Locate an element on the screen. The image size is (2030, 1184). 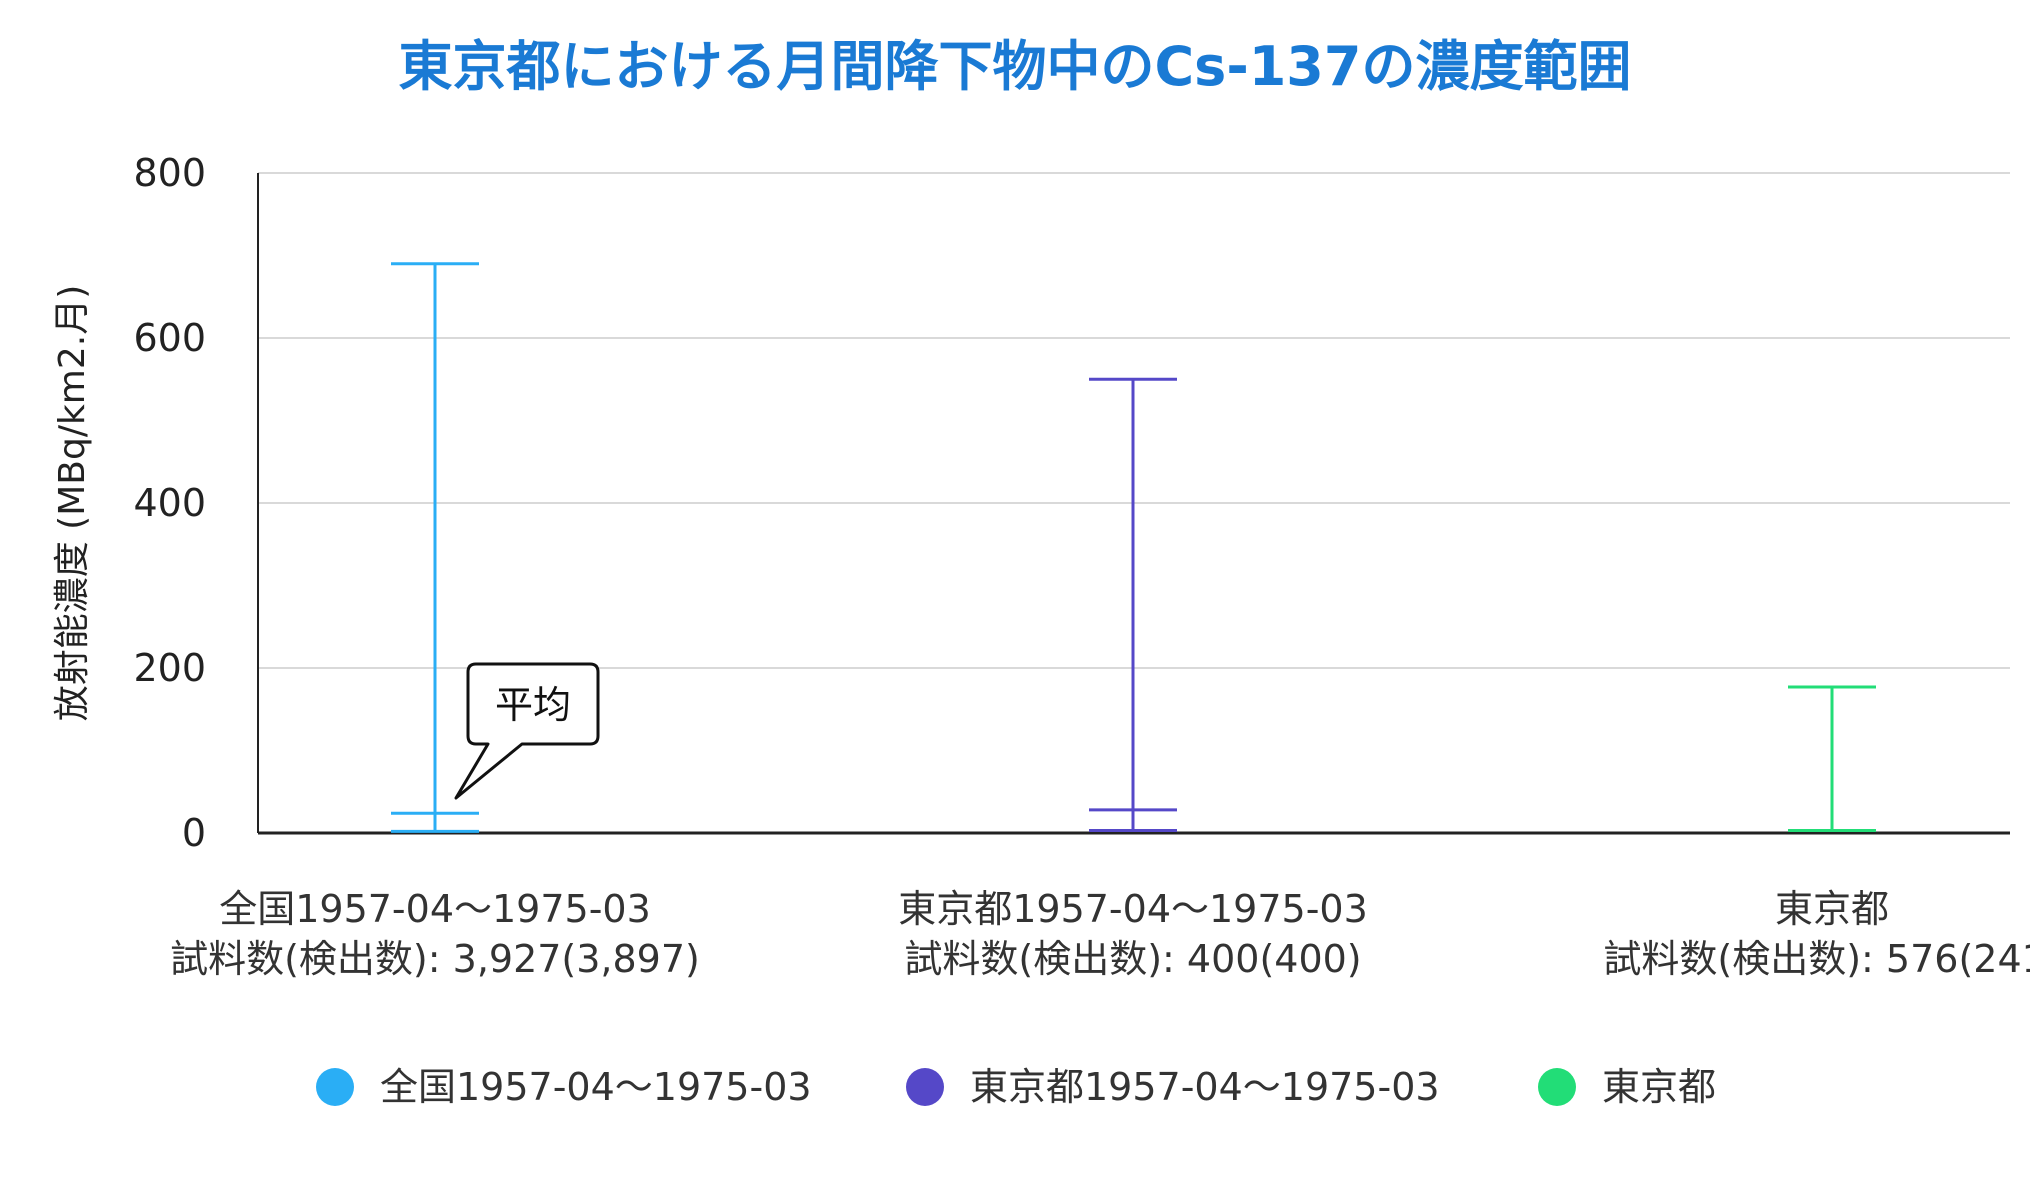
y-tick-label-200: 200 is located at coordinates (169, 668).